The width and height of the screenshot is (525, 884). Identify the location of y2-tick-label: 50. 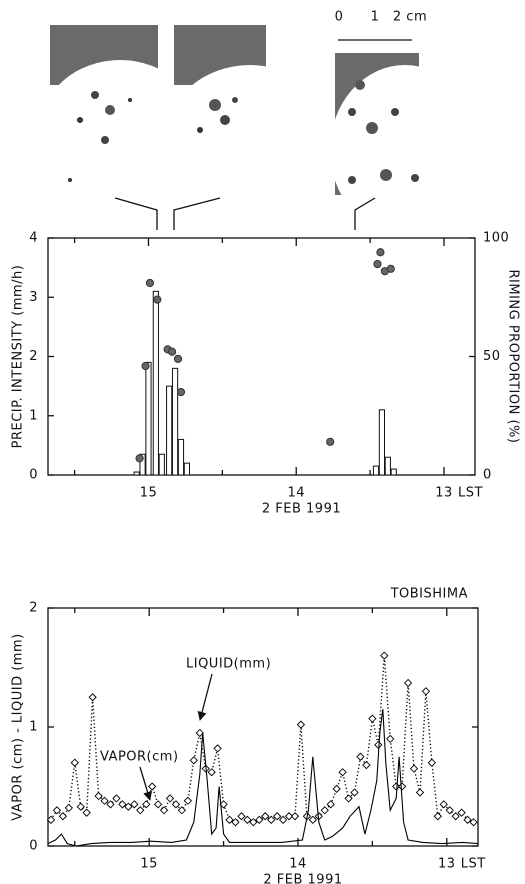
(492, 356).